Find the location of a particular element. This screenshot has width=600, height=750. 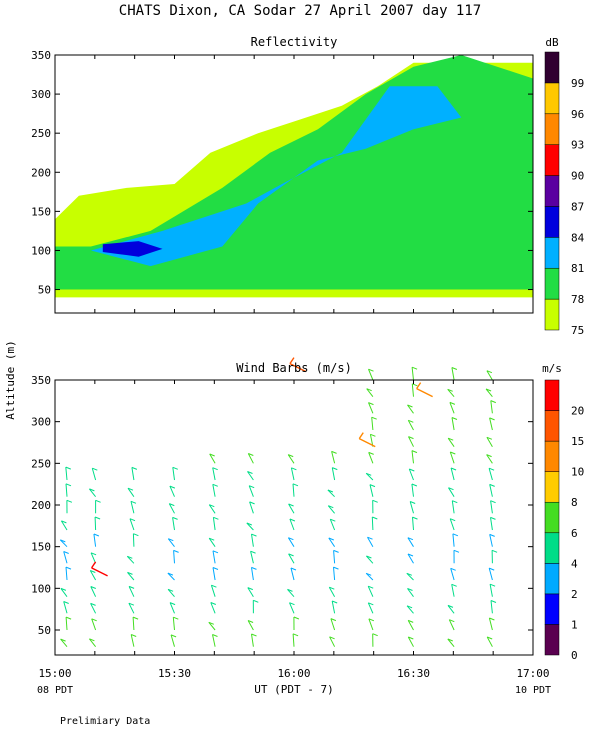

colorbar-label: 4 is located at coordinates (574, 563).